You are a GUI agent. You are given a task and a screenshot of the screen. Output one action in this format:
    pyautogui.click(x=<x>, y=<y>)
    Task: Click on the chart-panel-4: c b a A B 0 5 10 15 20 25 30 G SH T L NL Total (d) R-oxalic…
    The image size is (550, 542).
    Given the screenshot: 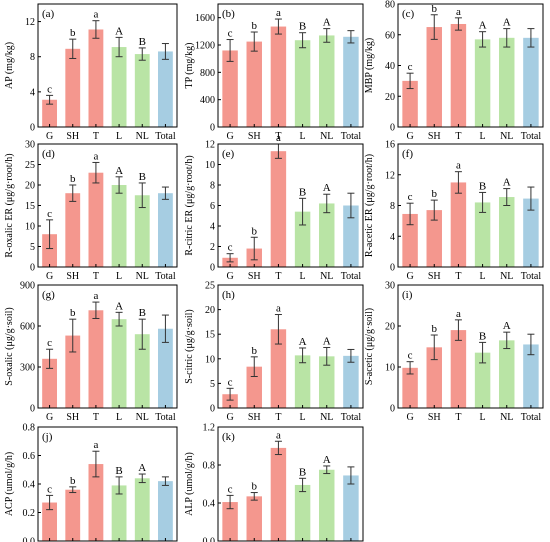 What is the action you would take?
    pyautogui.click(x=91, y=211)
    